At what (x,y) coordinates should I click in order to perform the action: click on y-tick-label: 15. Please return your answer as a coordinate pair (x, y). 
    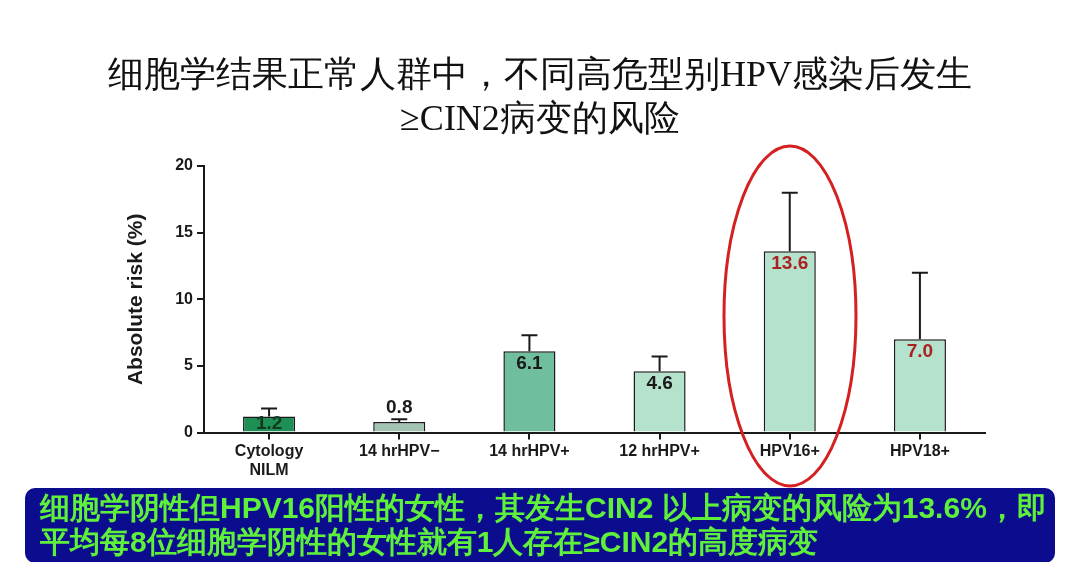
    Looking at the image, I should click on (184, 232).